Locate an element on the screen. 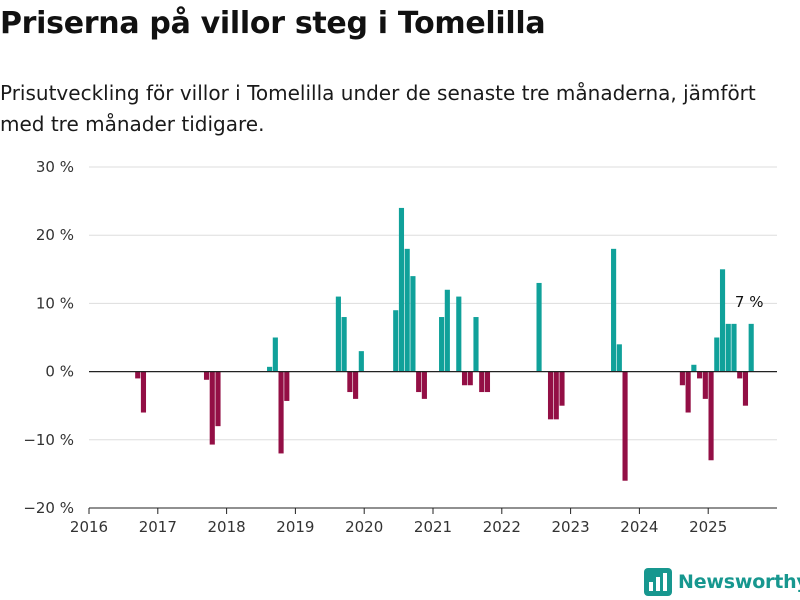  x-tick-label: 2019 is located at coordinates (295, 527).